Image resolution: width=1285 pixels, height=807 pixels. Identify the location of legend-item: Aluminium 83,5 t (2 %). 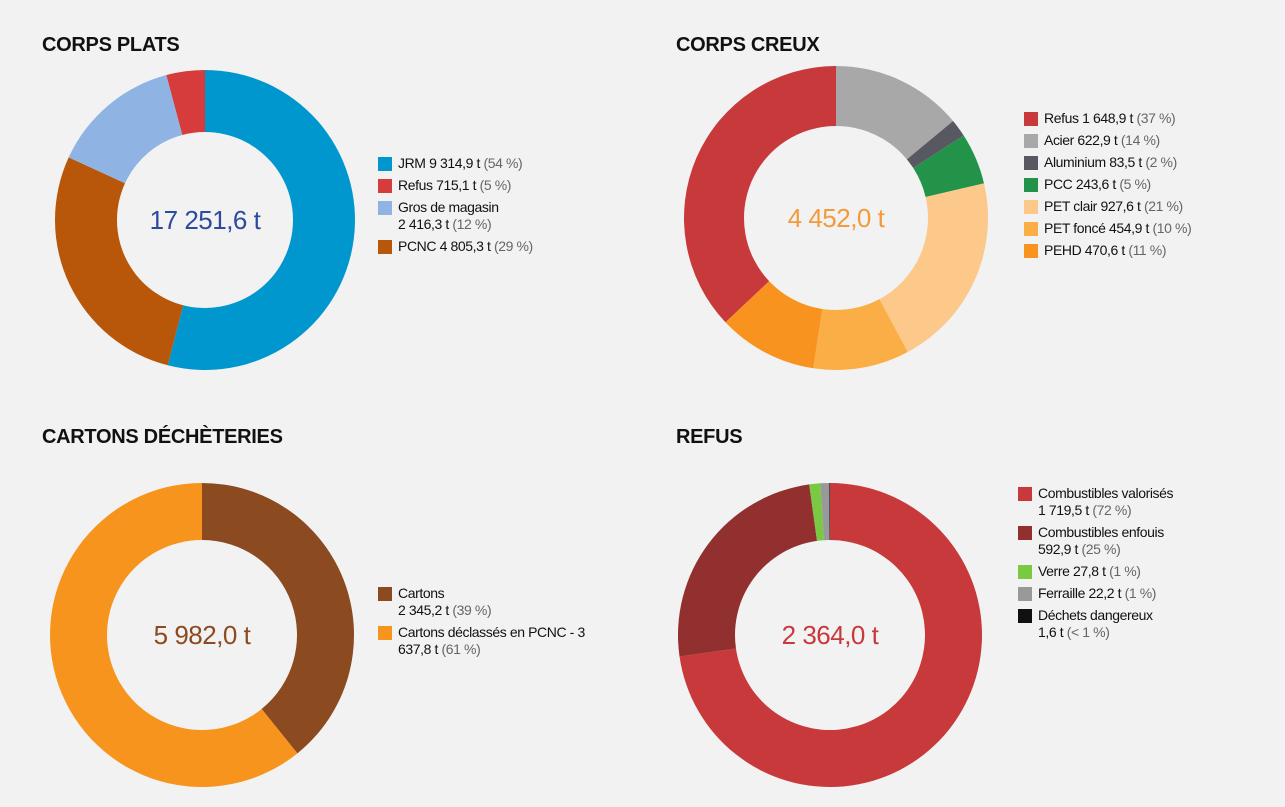
(1149, 162).